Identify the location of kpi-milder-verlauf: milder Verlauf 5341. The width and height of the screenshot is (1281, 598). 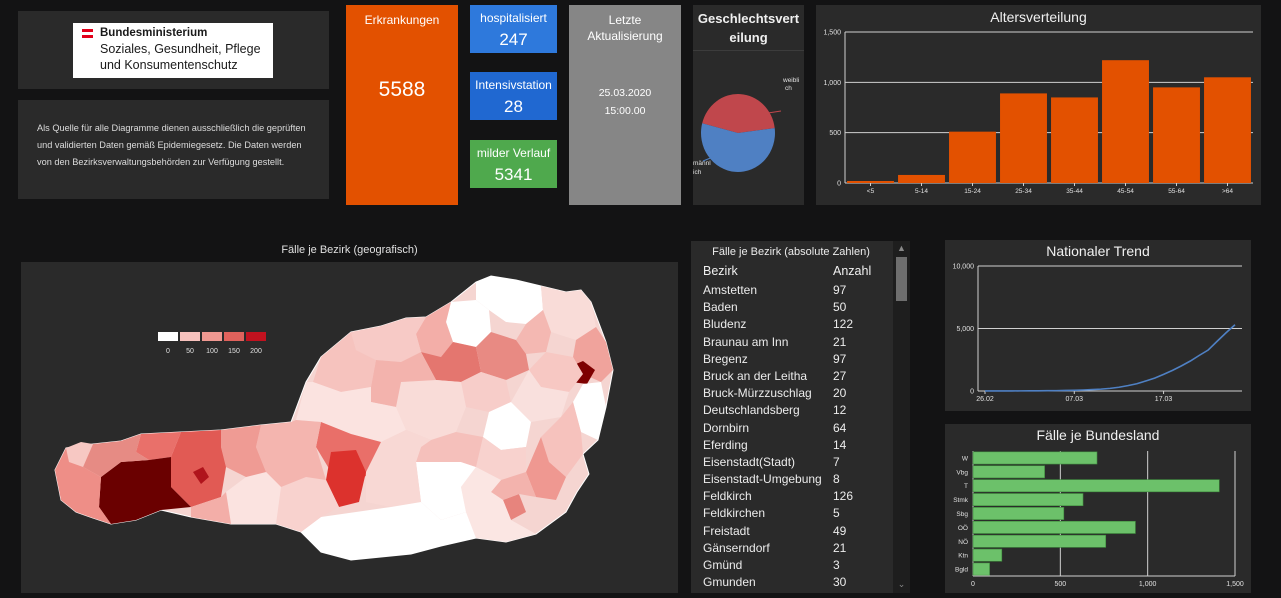
(513, 164).